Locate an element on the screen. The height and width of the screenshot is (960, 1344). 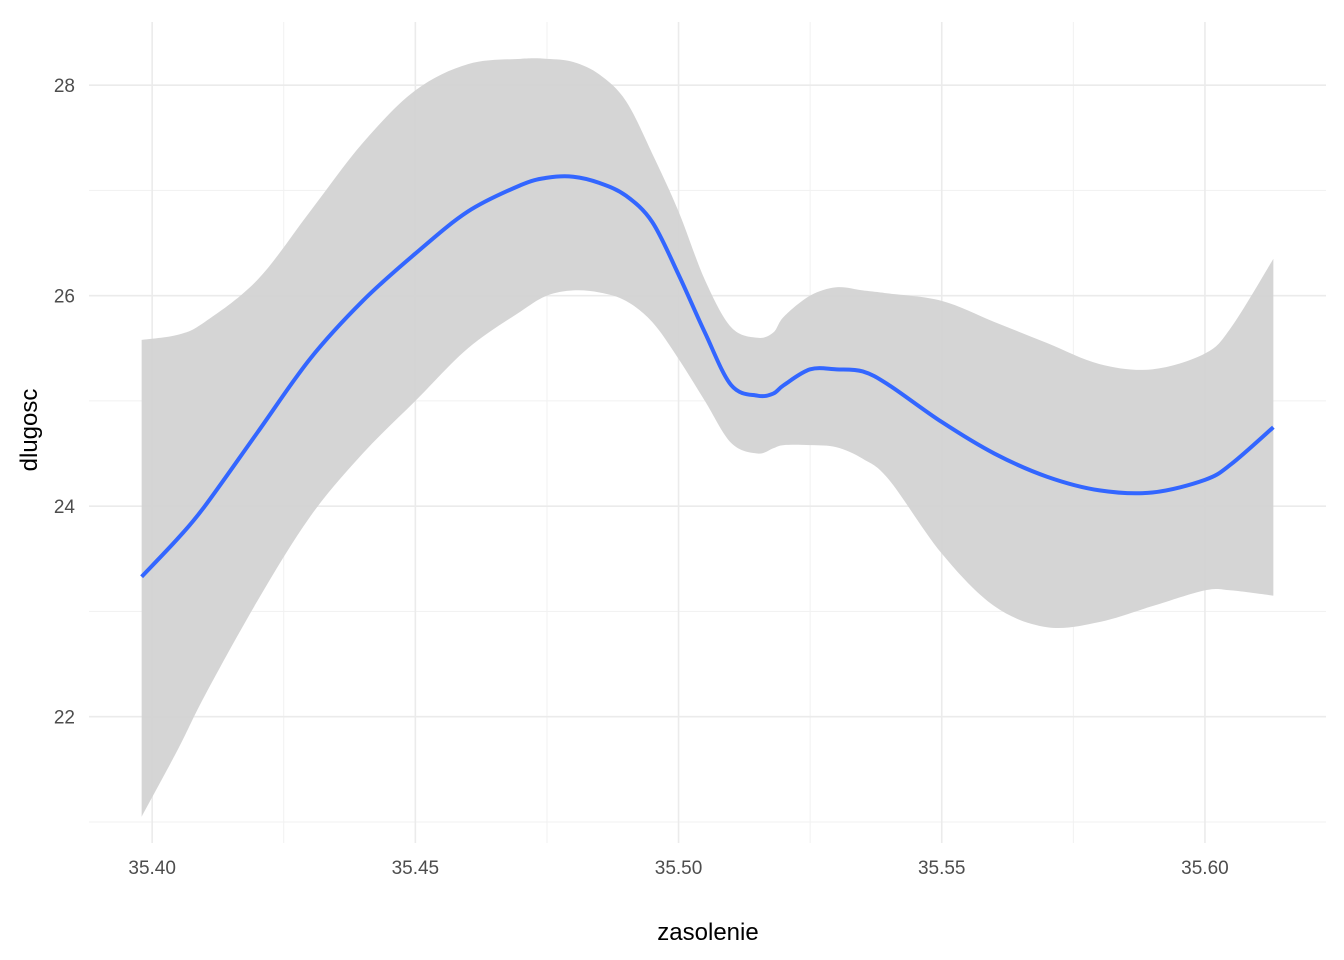
y-tick-label: 22 is located at coordinates (64, 718).